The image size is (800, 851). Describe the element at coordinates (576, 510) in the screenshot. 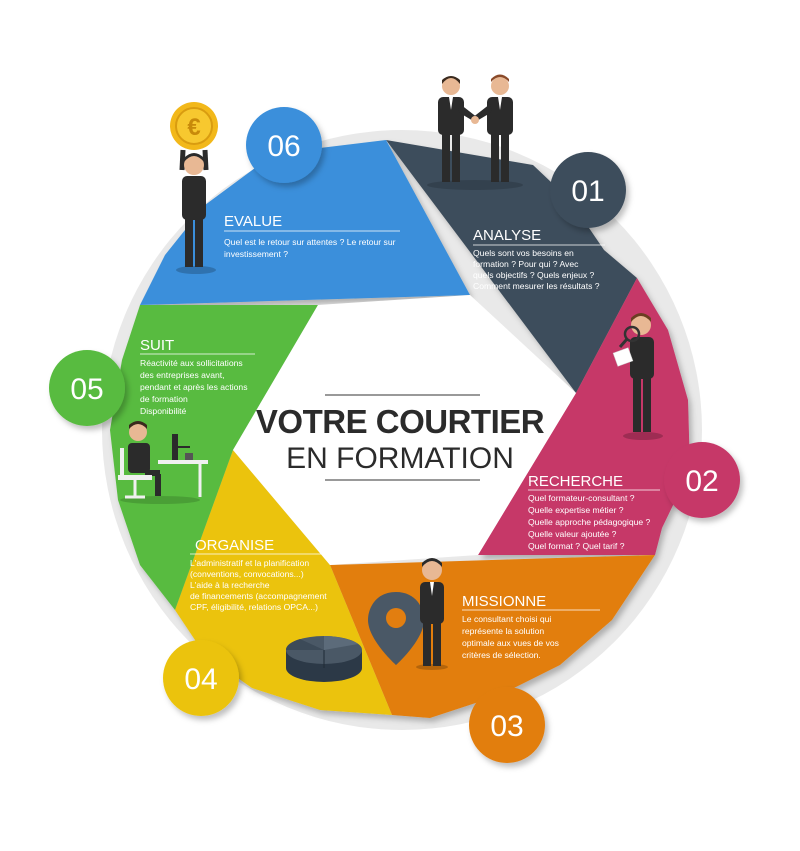

I see `step-02-line: Quelle expertise métier ?` at that location.